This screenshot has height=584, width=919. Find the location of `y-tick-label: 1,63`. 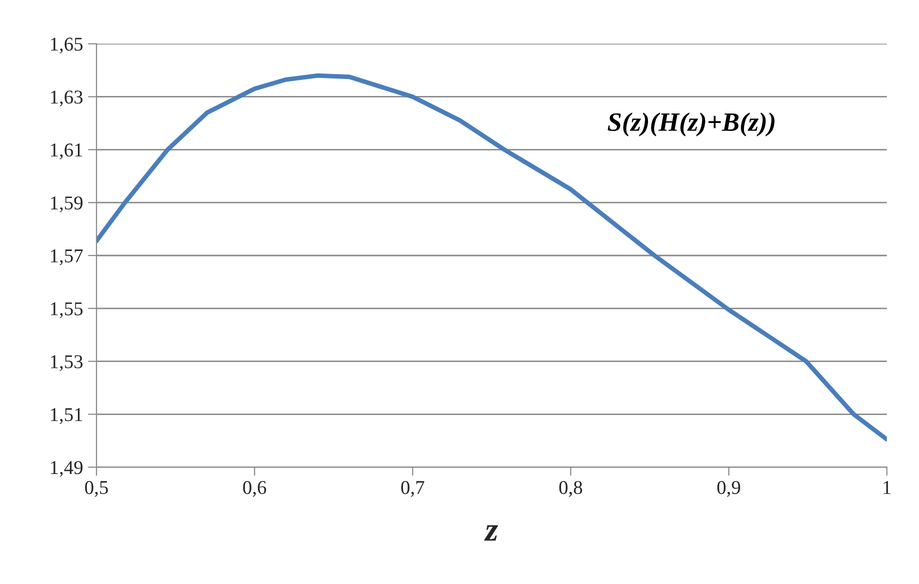

y-tick-label: 1,63 is located at coordinates (66, 98).